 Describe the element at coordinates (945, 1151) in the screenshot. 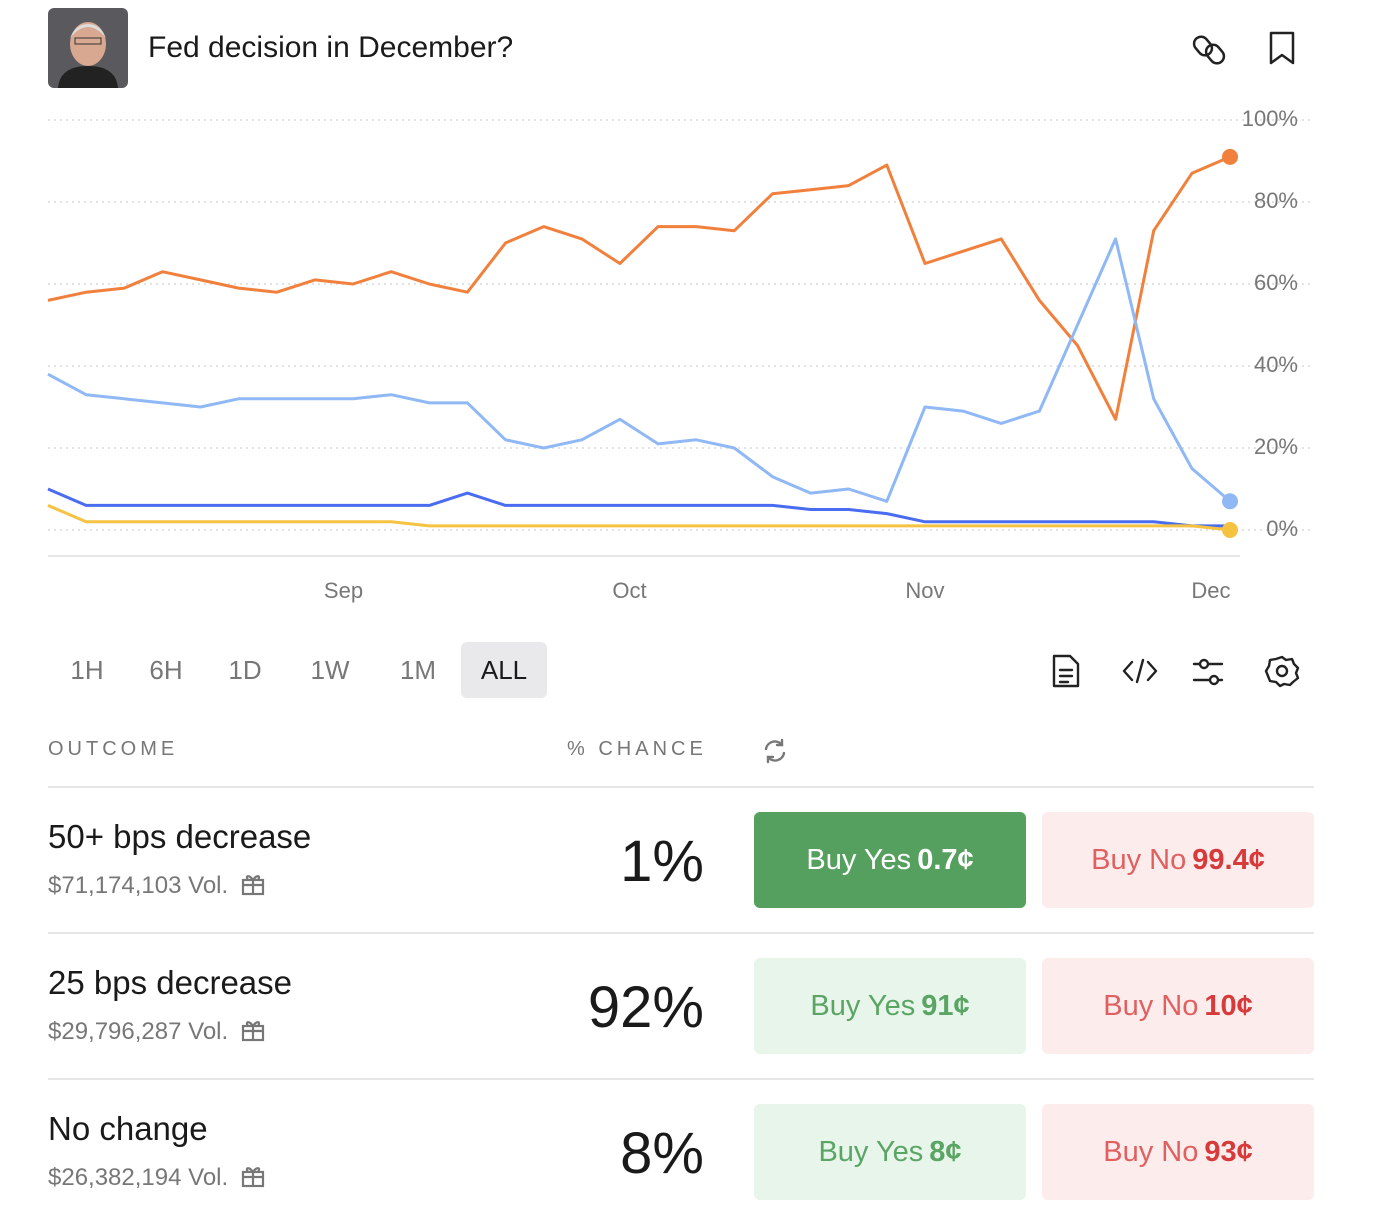

I see `buy-yes-price: 8¢` at that location.